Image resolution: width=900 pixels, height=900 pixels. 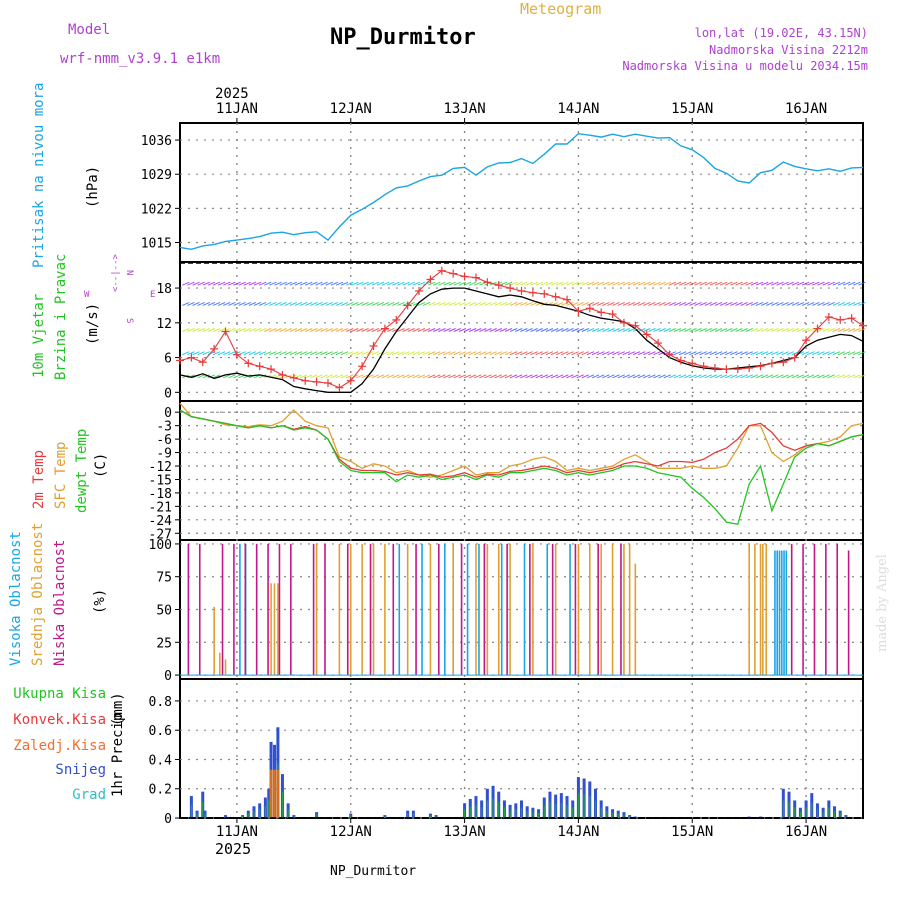 I want to click on y-tick-label: 100, so click(x=160, y=545).